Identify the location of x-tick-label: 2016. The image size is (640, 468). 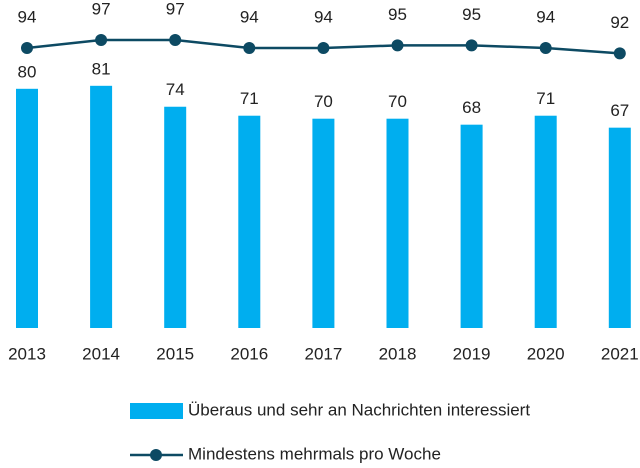
(249, 353).